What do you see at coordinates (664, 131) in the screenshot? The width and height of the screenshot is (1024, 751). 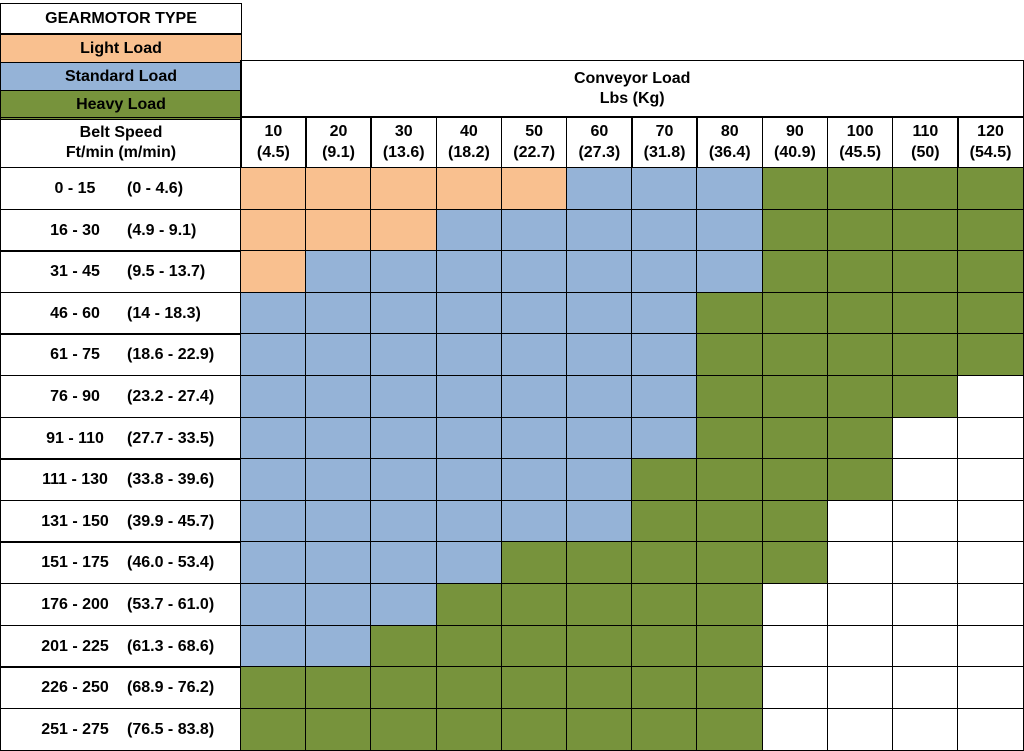 I see `column-lbs: 70` at bounding box center [664, 131].